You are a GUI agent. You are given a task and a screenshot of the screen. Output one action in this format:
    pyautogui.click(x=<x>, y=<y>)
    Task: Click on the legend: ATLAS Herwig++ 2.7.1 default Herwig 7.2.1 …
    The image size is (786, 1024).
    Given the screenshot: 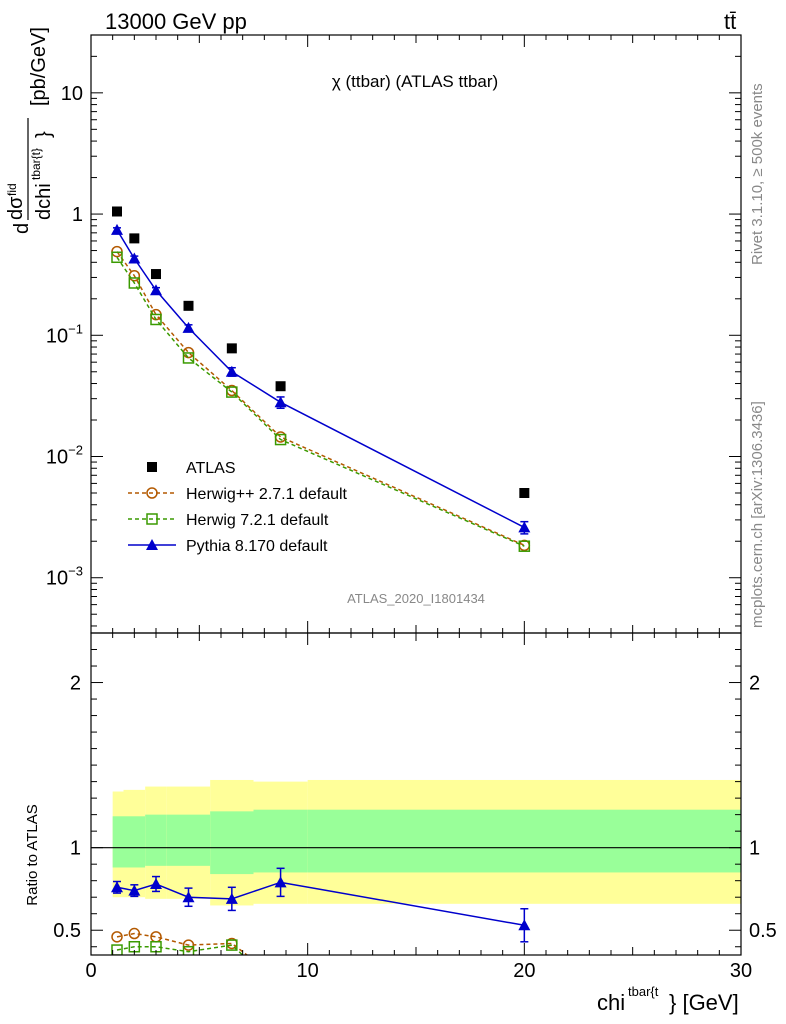 What is the action you would take?
    pyautogui.click(x=238, y=507)
    